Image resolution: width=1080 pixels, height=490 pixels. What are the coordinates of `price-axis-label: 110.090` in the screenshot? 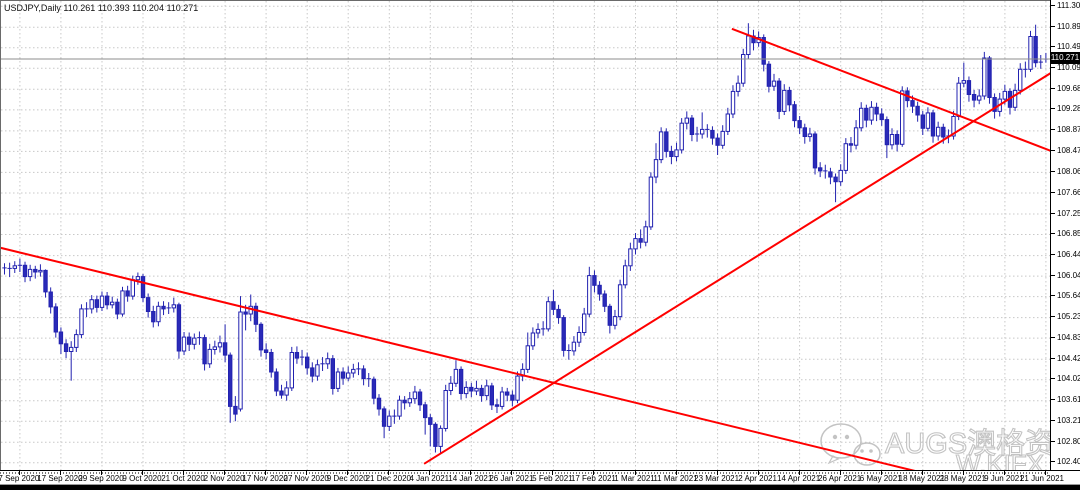 It's located at (1068, 67).